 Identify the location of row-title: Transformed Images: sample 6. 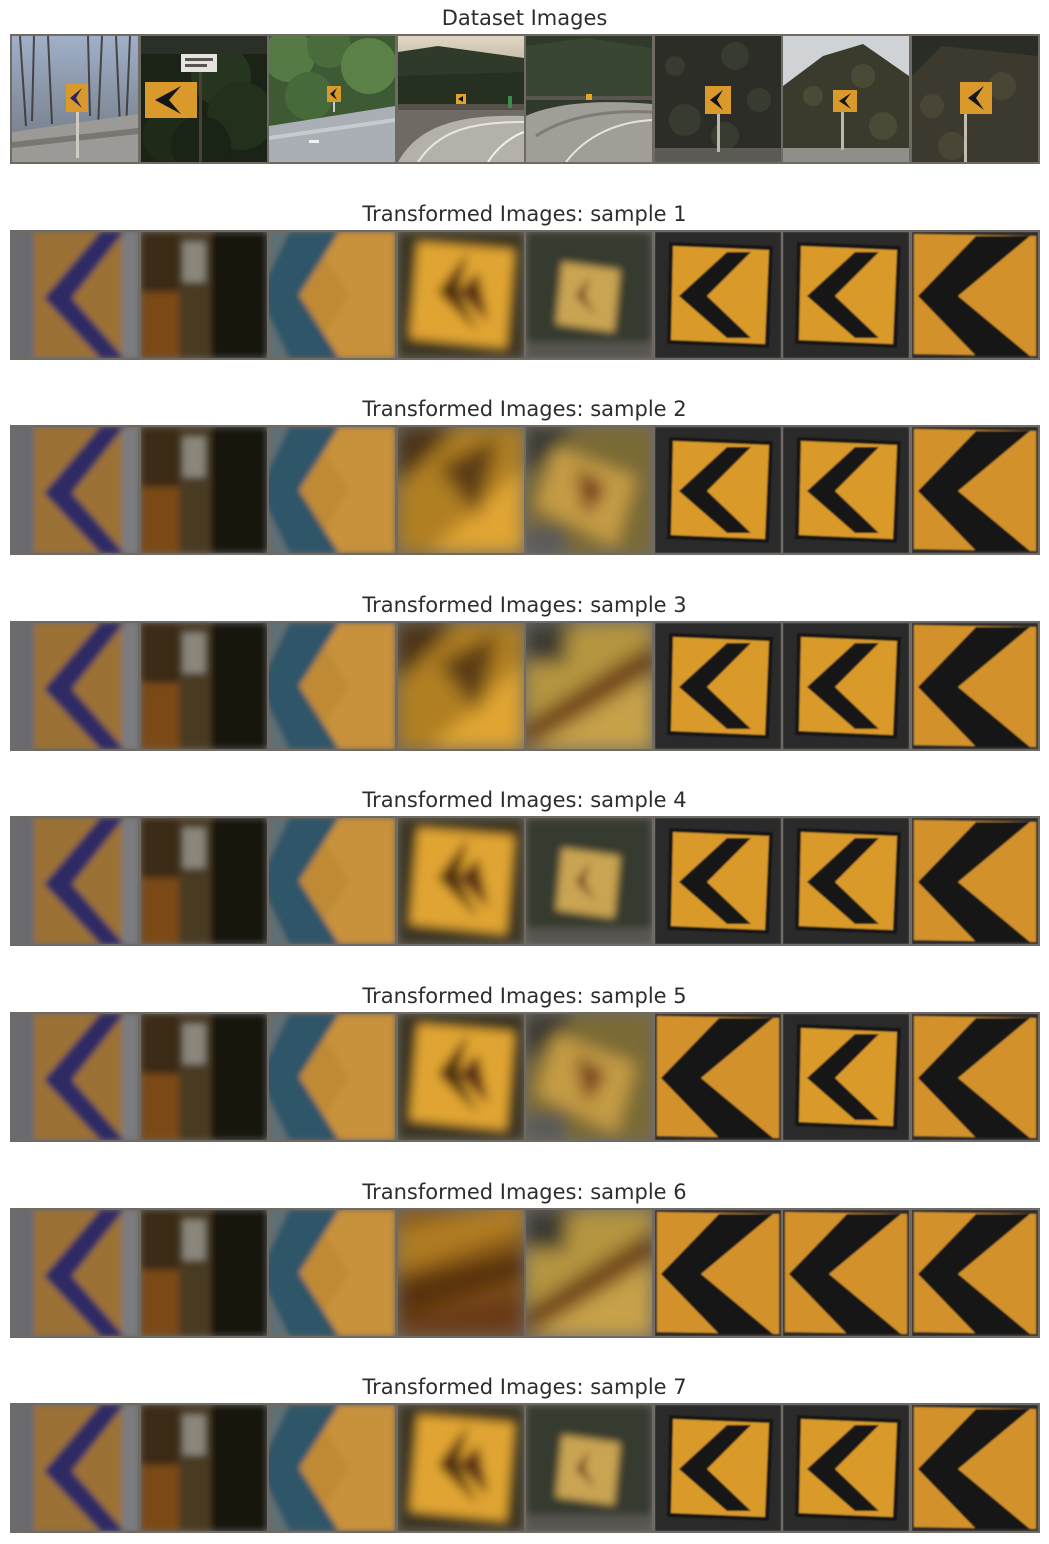
(524, 1192).